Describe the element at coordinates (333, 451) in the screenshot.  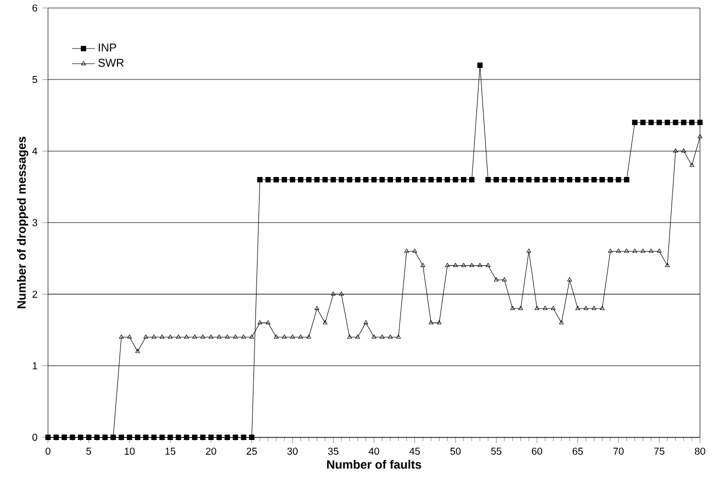
I see `x-tick-label: 35` at that location.